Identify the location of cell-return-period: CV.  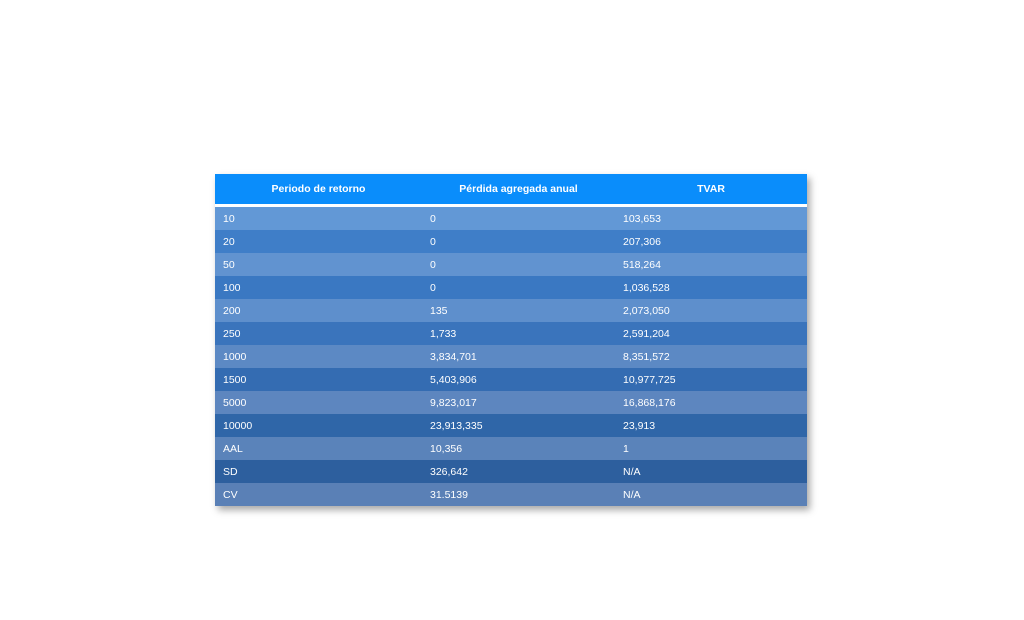
(230, 494).